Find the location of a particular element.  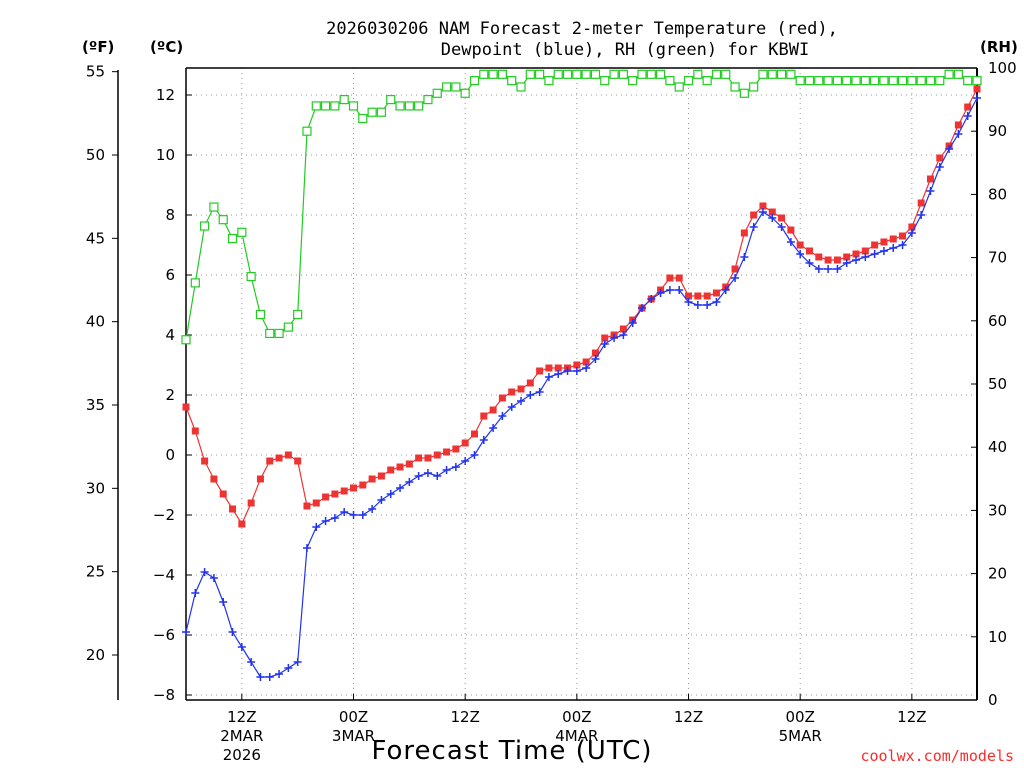

rh-tick-label: 80 is located at coordinates (997, 194).